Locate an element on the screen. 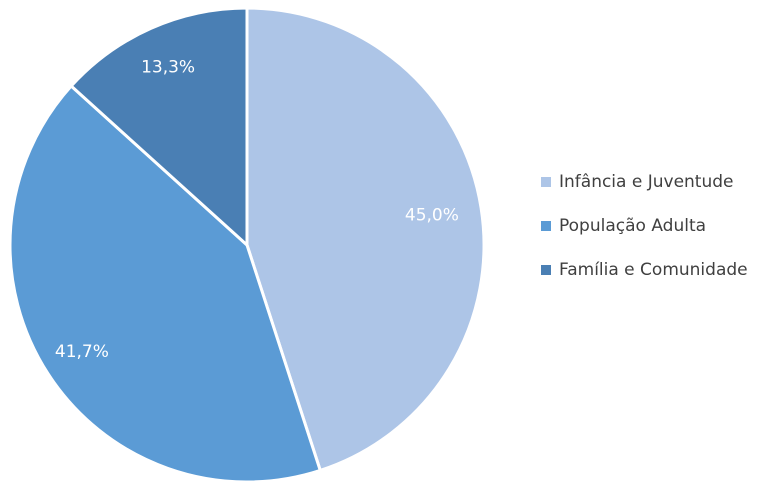  data-label-populacao-adulta: 41,7% is located at coordinates (82, 352).